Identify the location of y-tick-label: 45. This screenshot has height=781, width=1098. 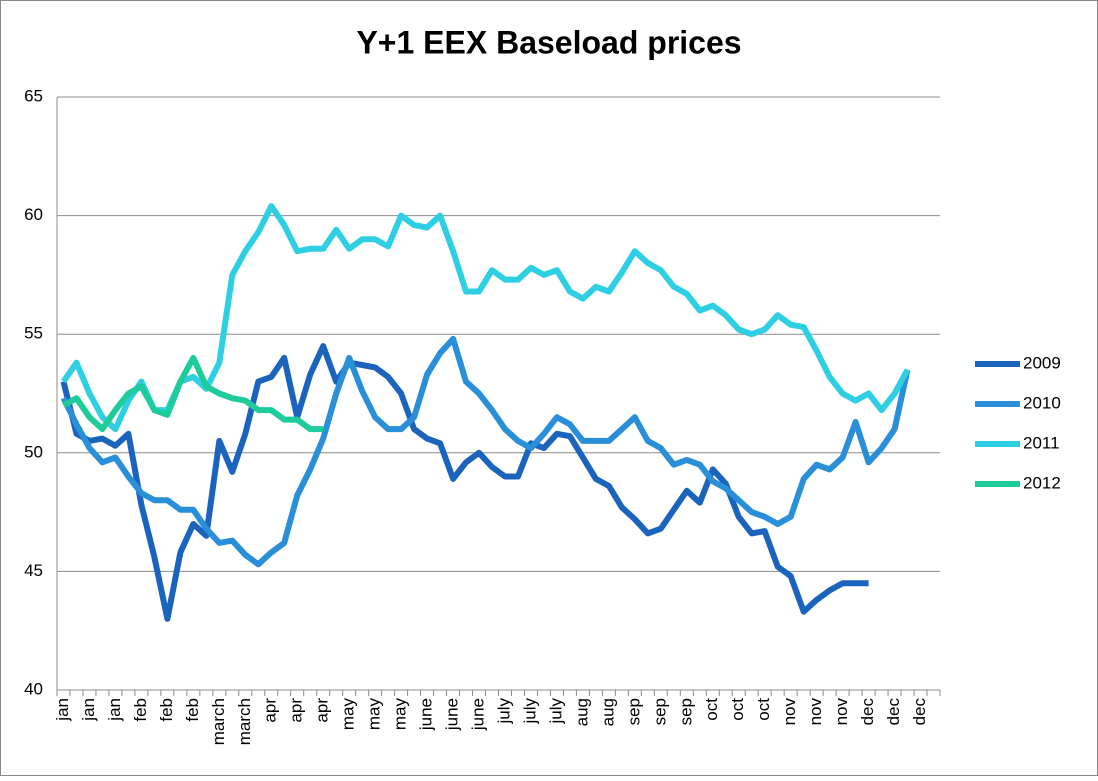
(33, 570).